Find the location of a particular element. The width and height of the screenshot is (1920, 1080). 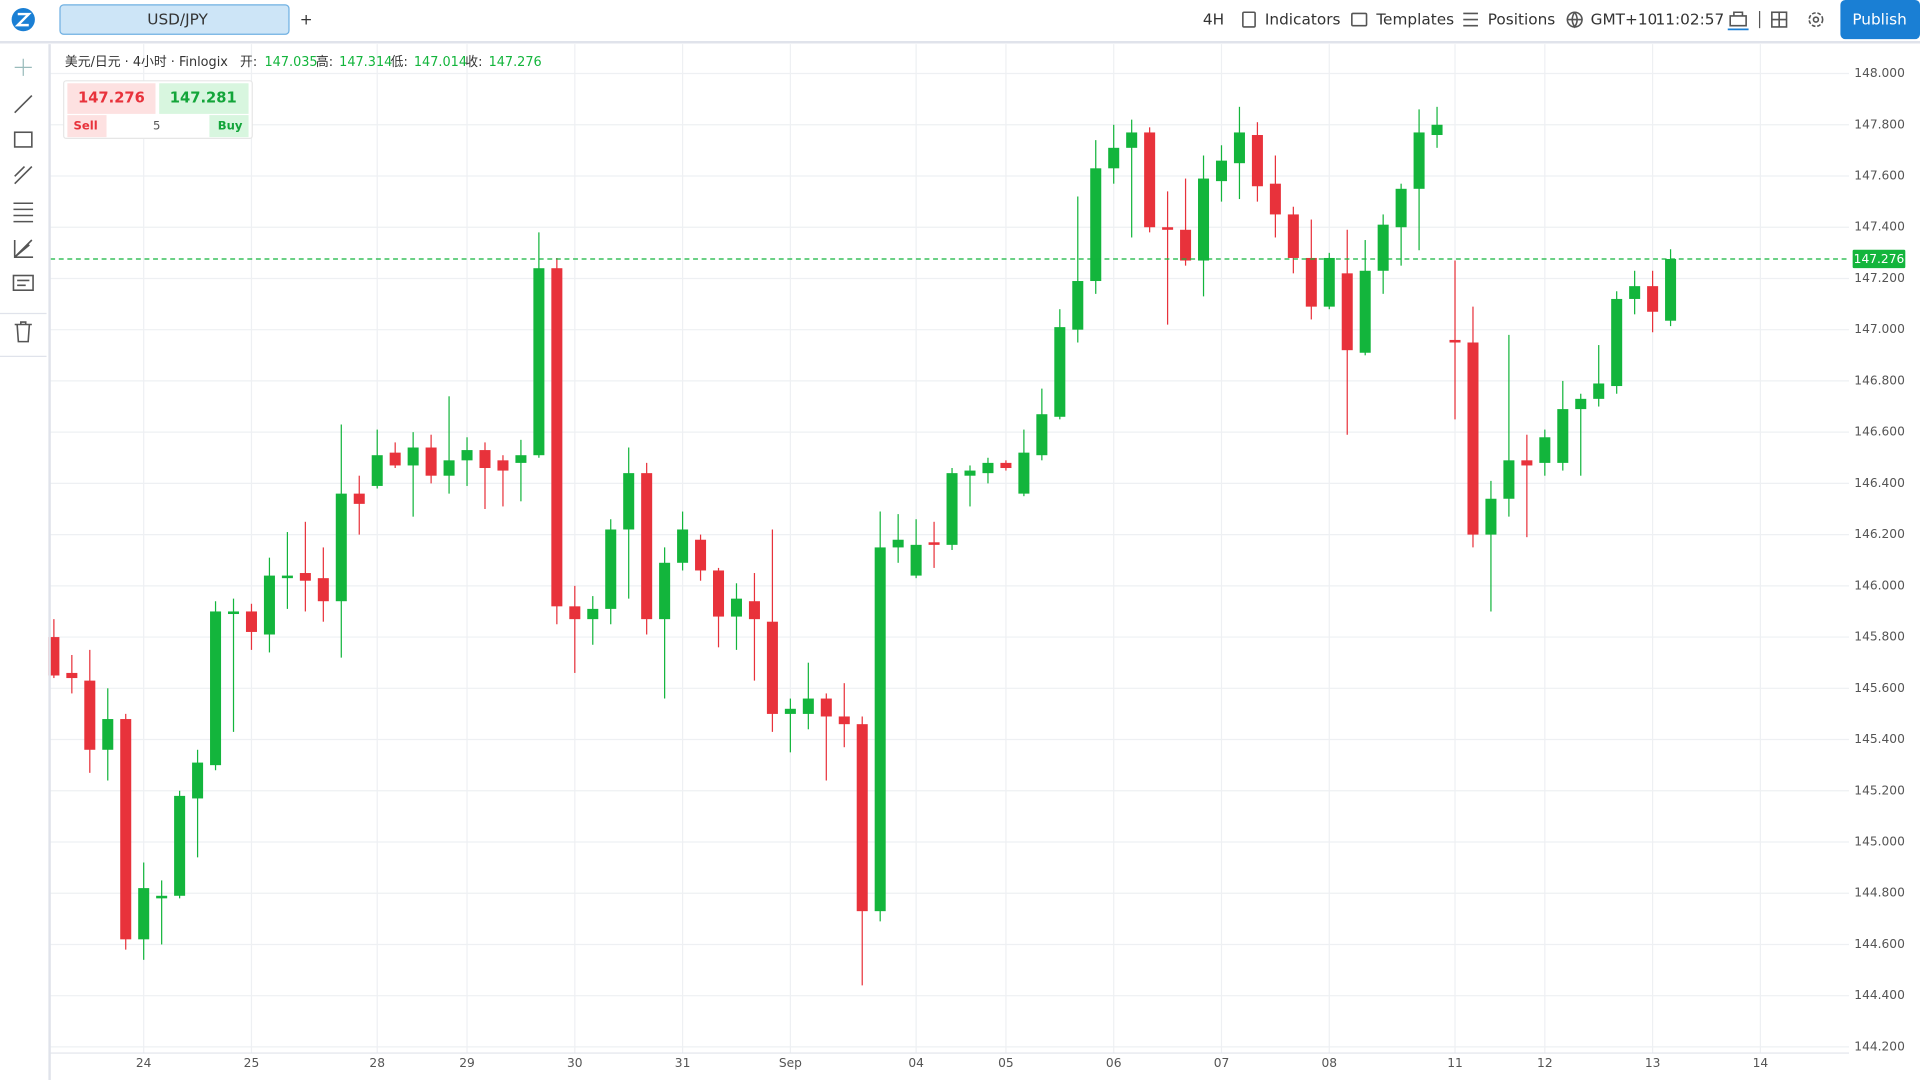

x-tick-label: 12 is located at coordinates (1545, 1063).